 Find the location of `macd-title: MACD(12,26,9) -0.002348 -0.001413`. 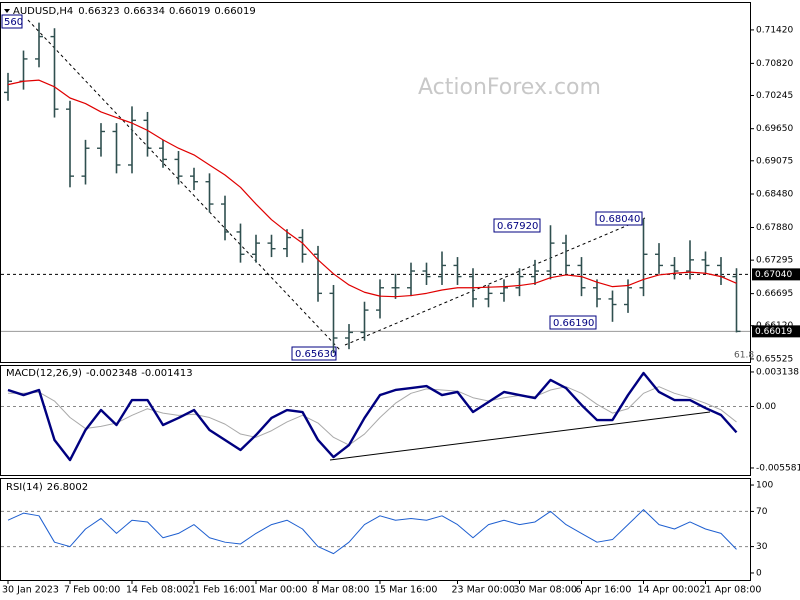

macd-title: MACD(12,26,9) -0.002348 -0.001413 is located at coordinates (99, 373).